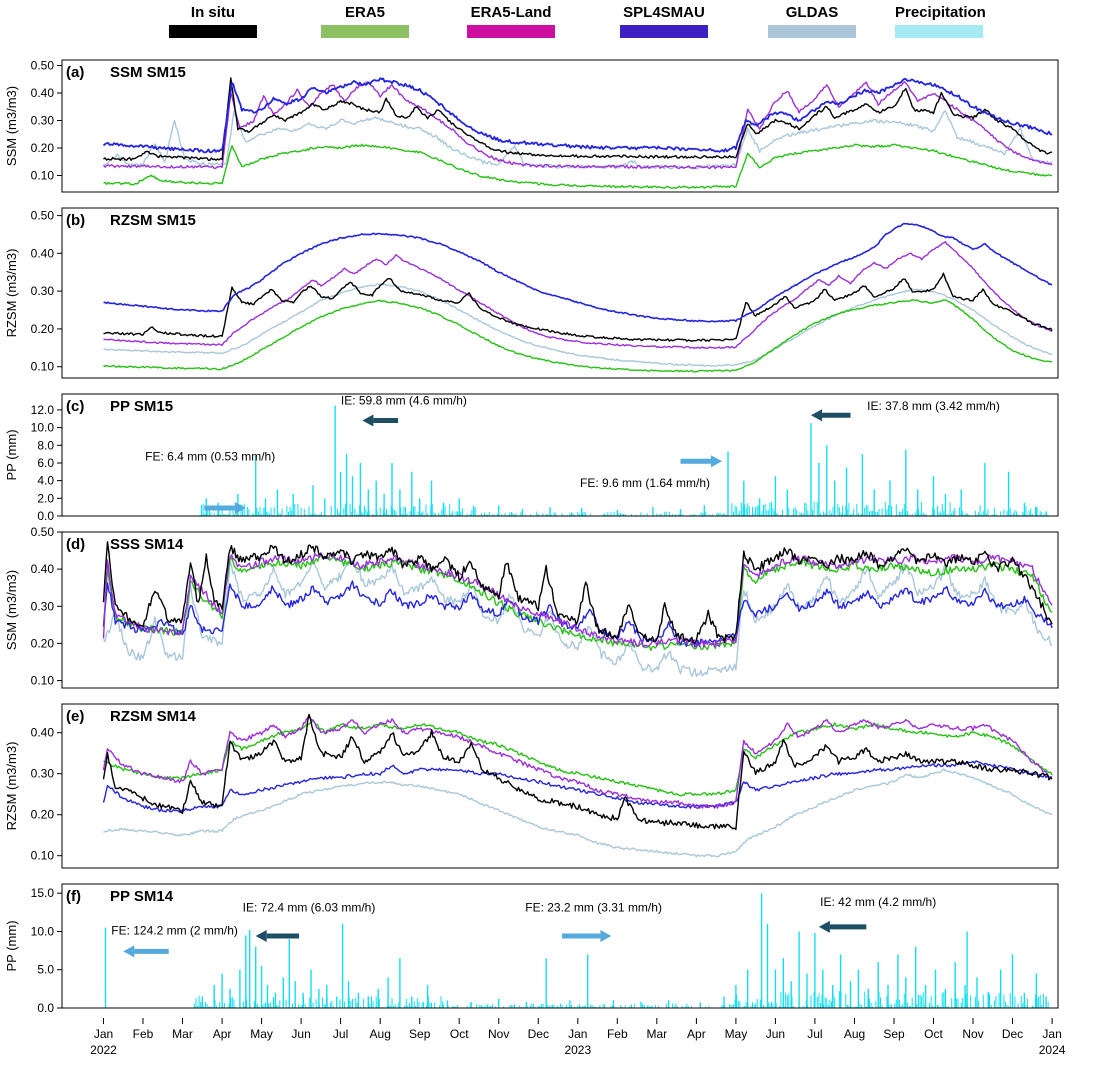 The width and height of the screenshot is (1115, 1074). I want to click on legend-entry-spl4smau: SPL4SMAU, so click(664, 21).